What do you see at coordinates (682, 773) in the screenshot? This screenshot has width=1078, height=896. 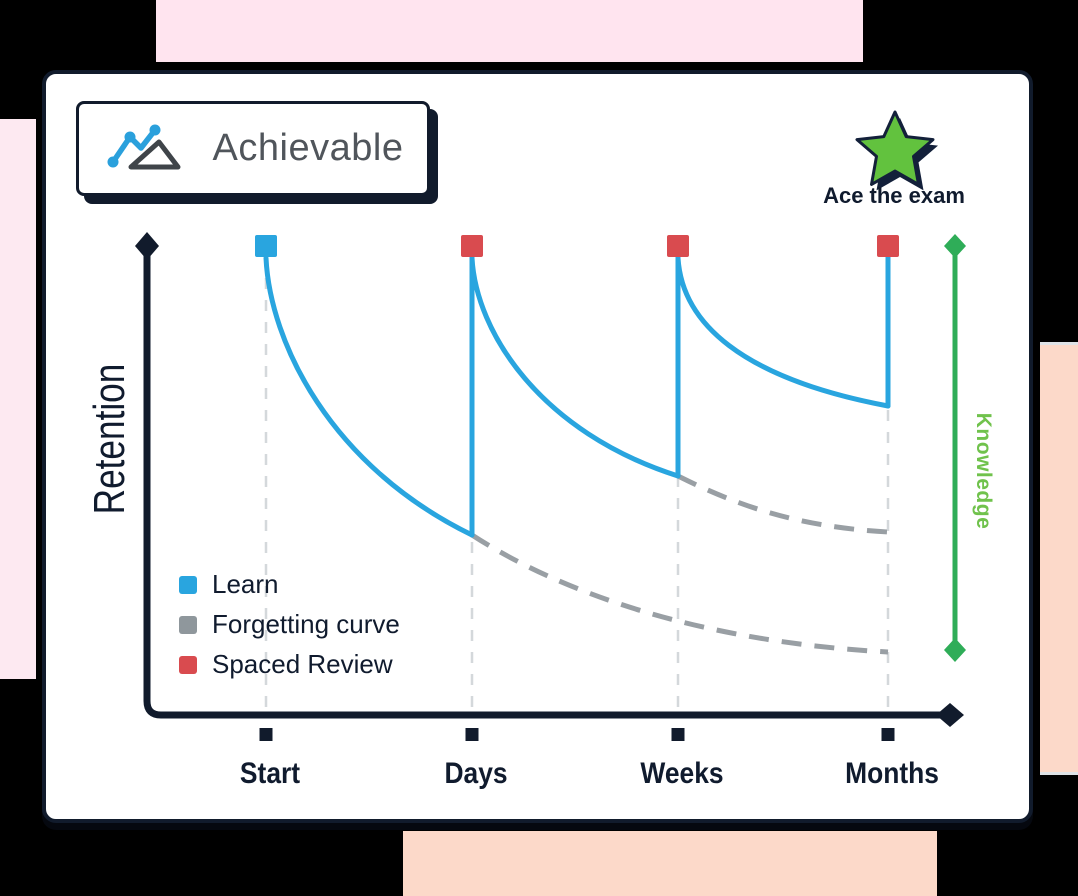 I see `x-label-weeks: Weeks` at bounding box center [682, 773].